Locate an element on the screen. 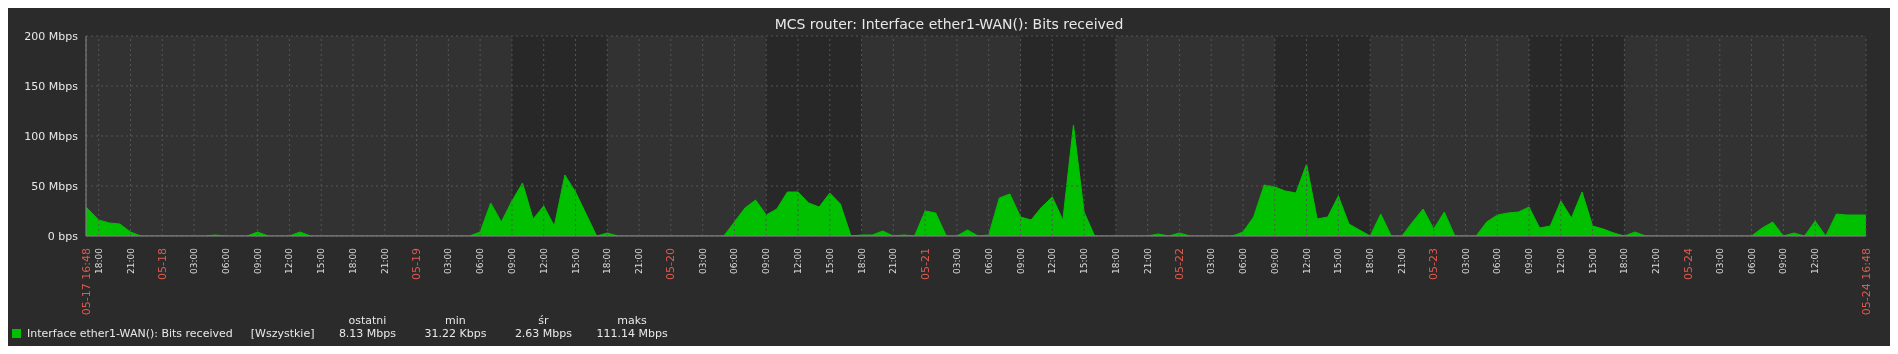 The image size is (1898, 354). text: 31.22 Kbps is located at coordinates (455, 333).